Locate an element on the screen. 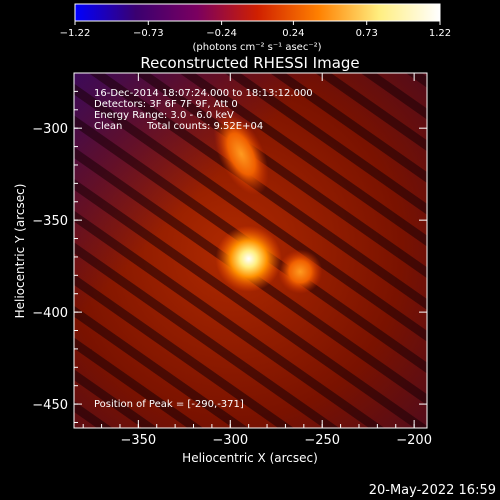 This screenshot has height=500, width=500. y-axis-label: Heliocentric Y (arcsec) is located at coordinates (20, 251).